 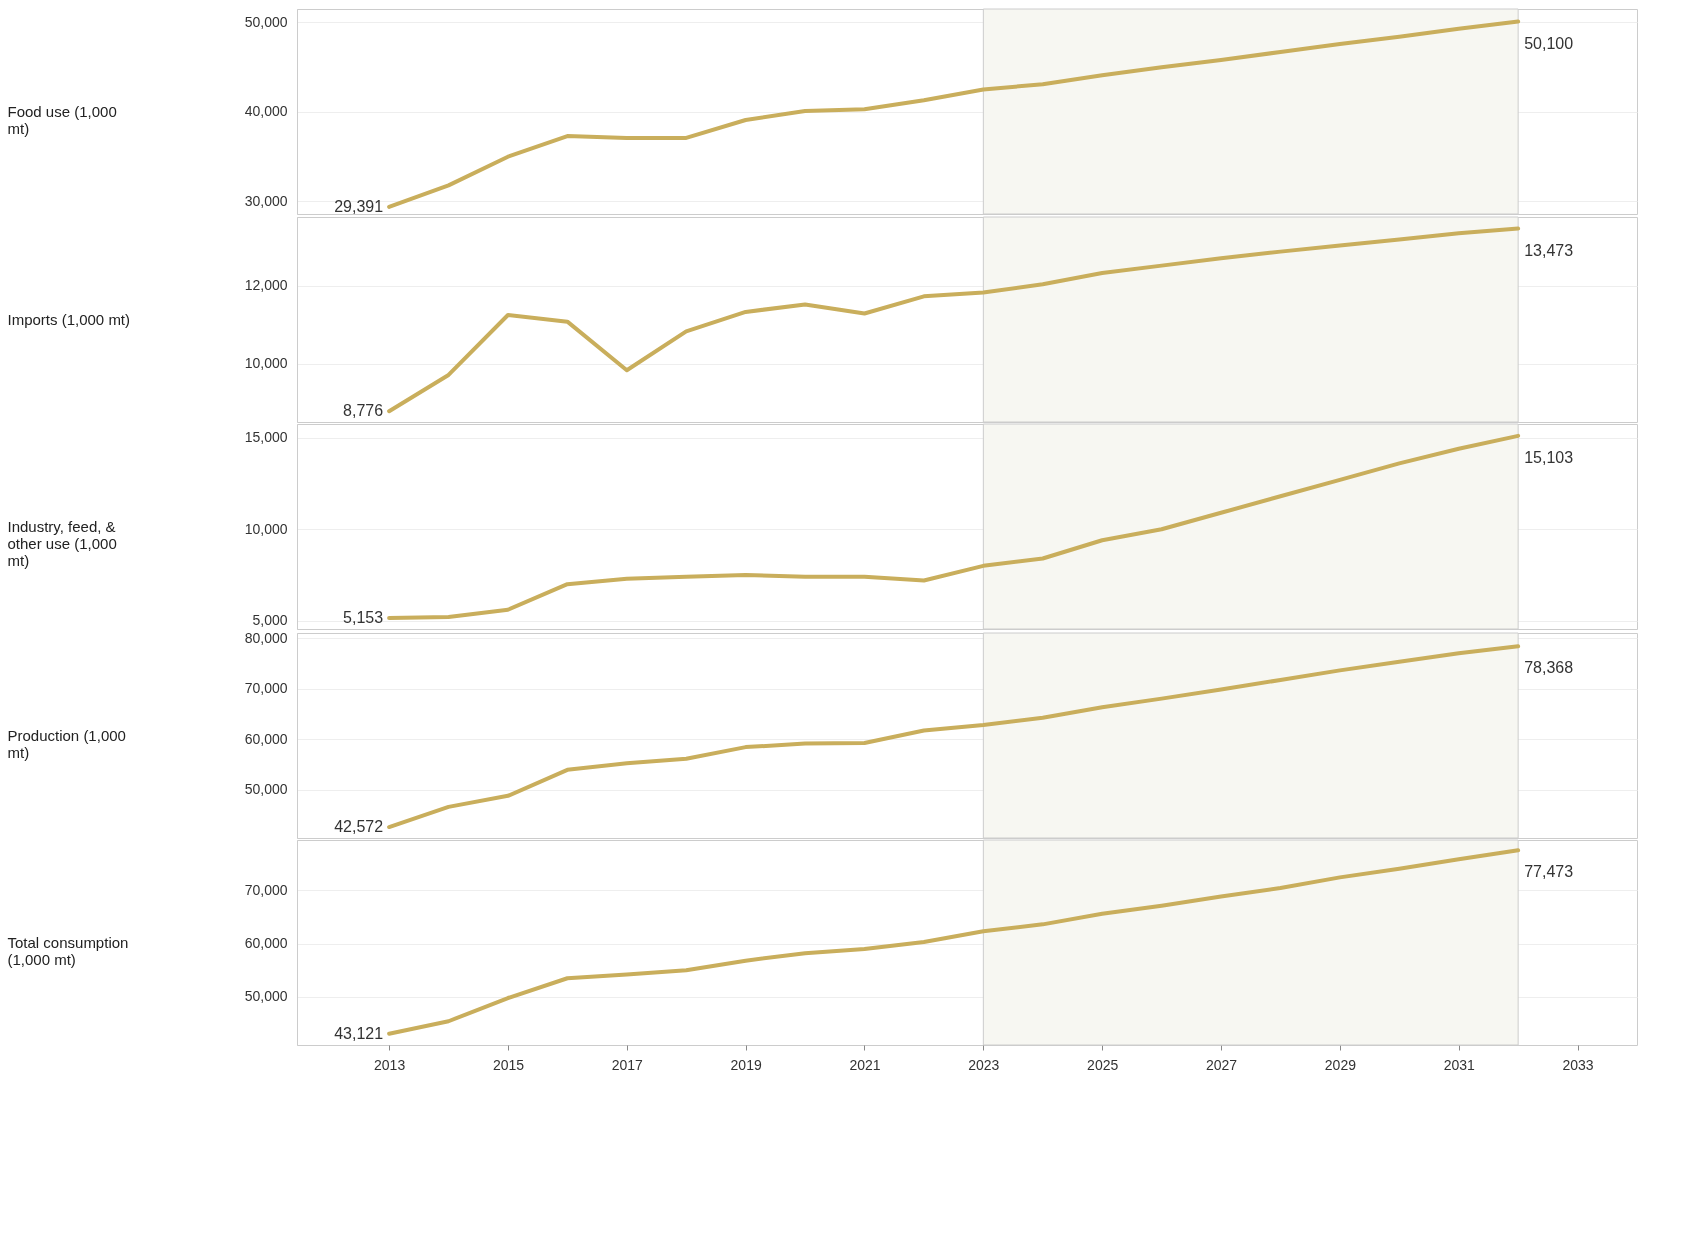 I want to click on x-tick-label: 2023, so click(x=984, y=1064).